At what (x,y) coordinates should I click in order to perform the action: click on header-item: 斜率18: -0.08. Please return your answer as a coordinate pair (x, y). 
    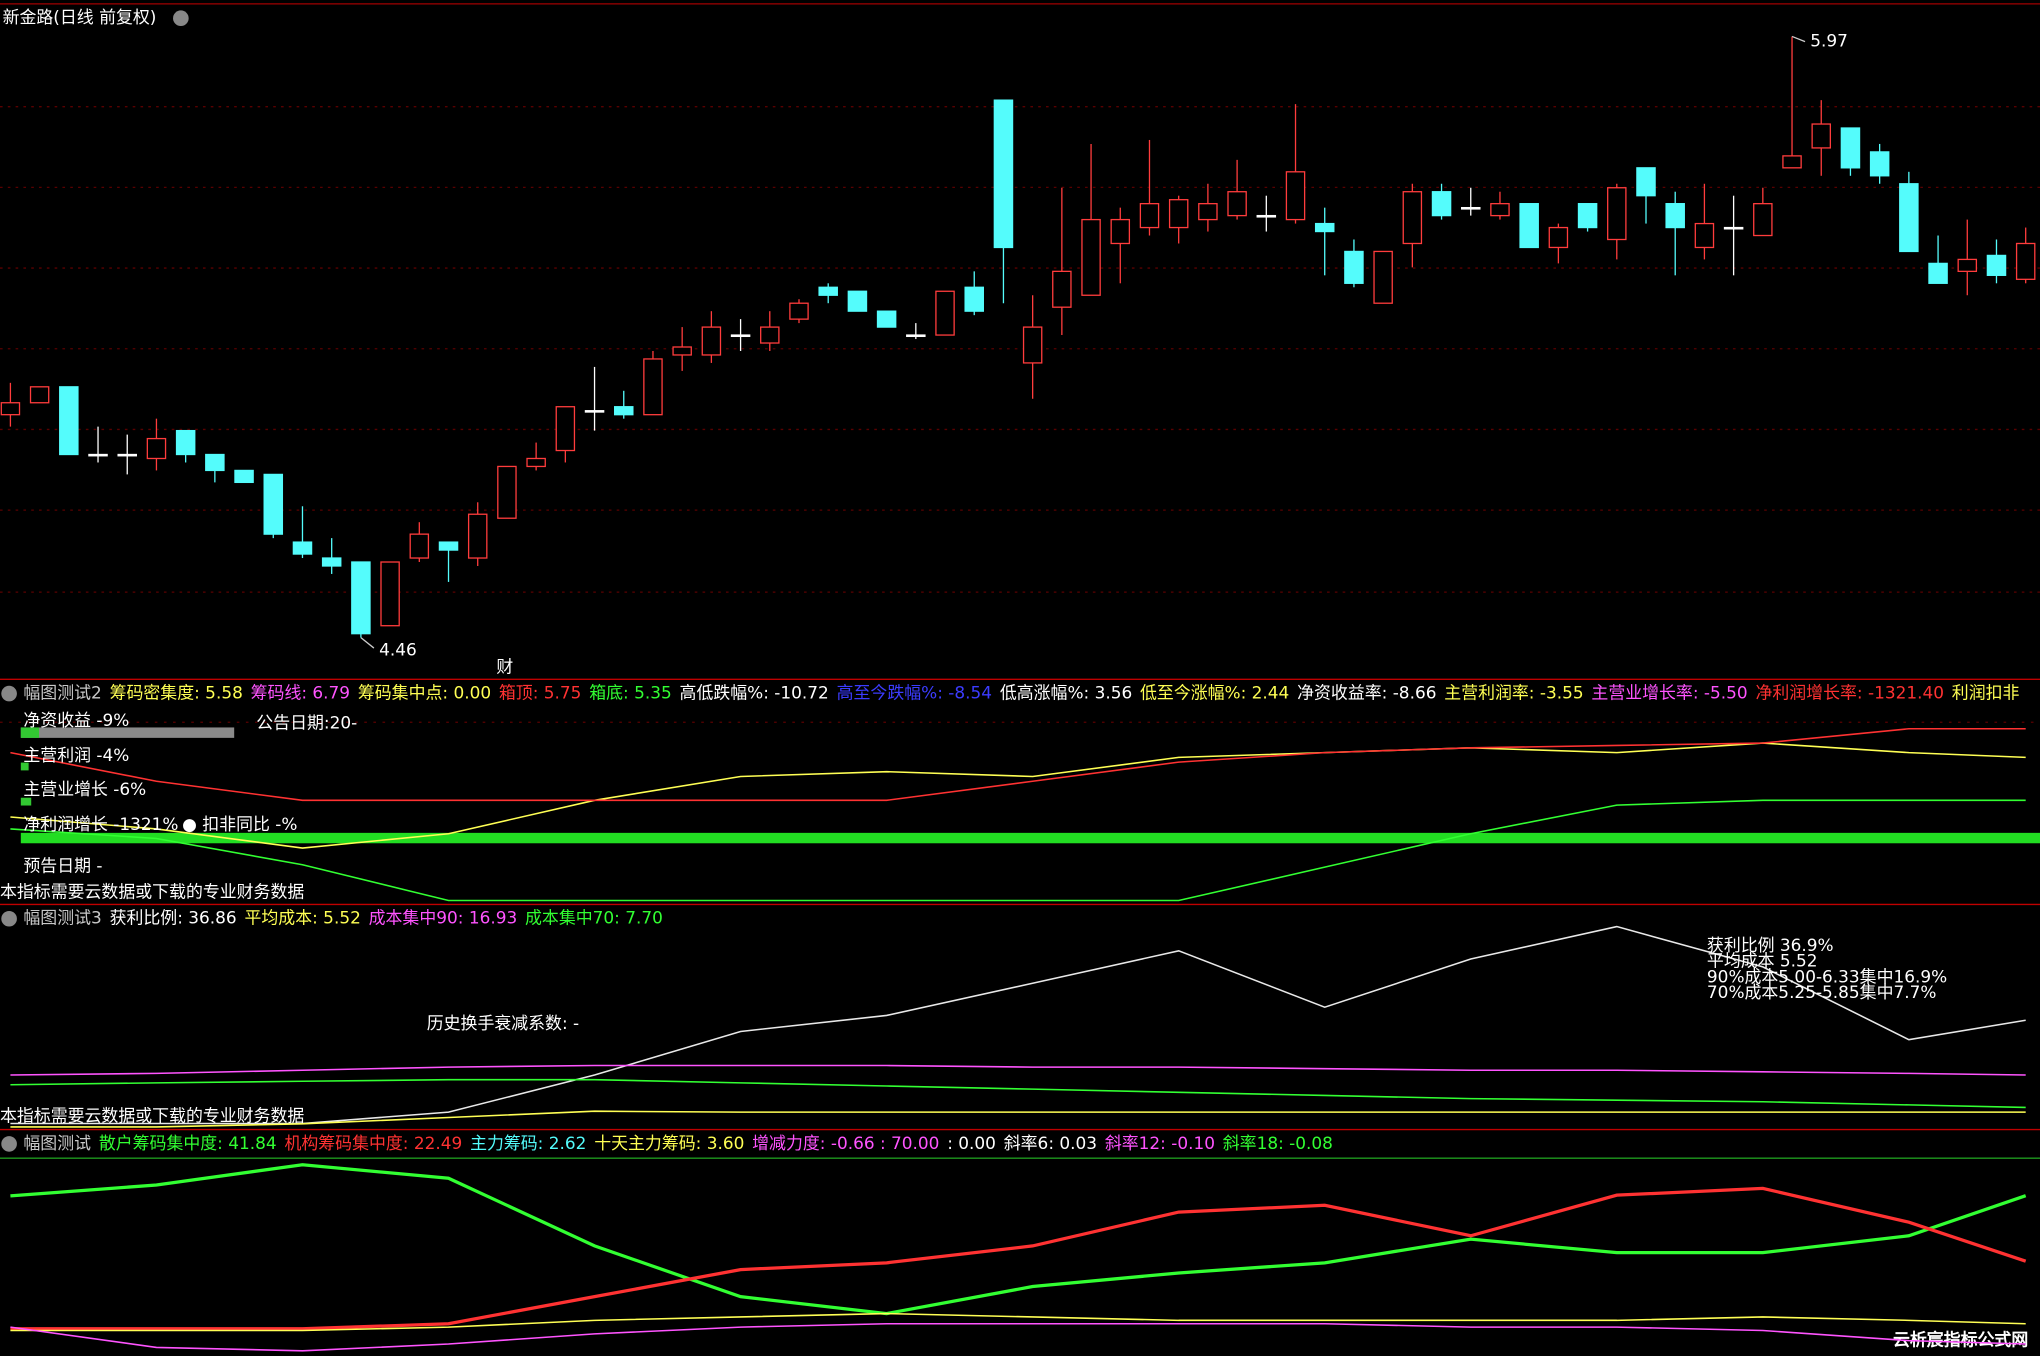
    Looking at the image, I should click on (1278, 1143).